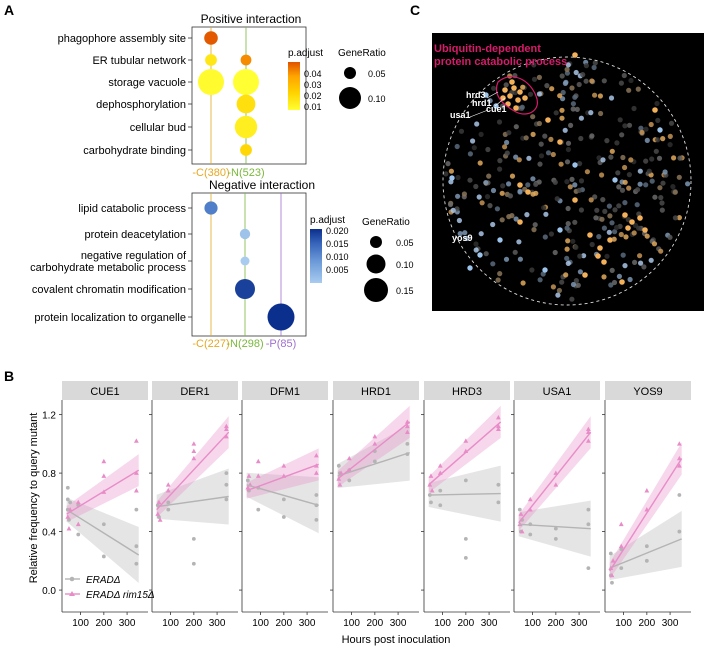  I want to click on facet-yos9: YOS9 100 200 300, so click(646, 505).